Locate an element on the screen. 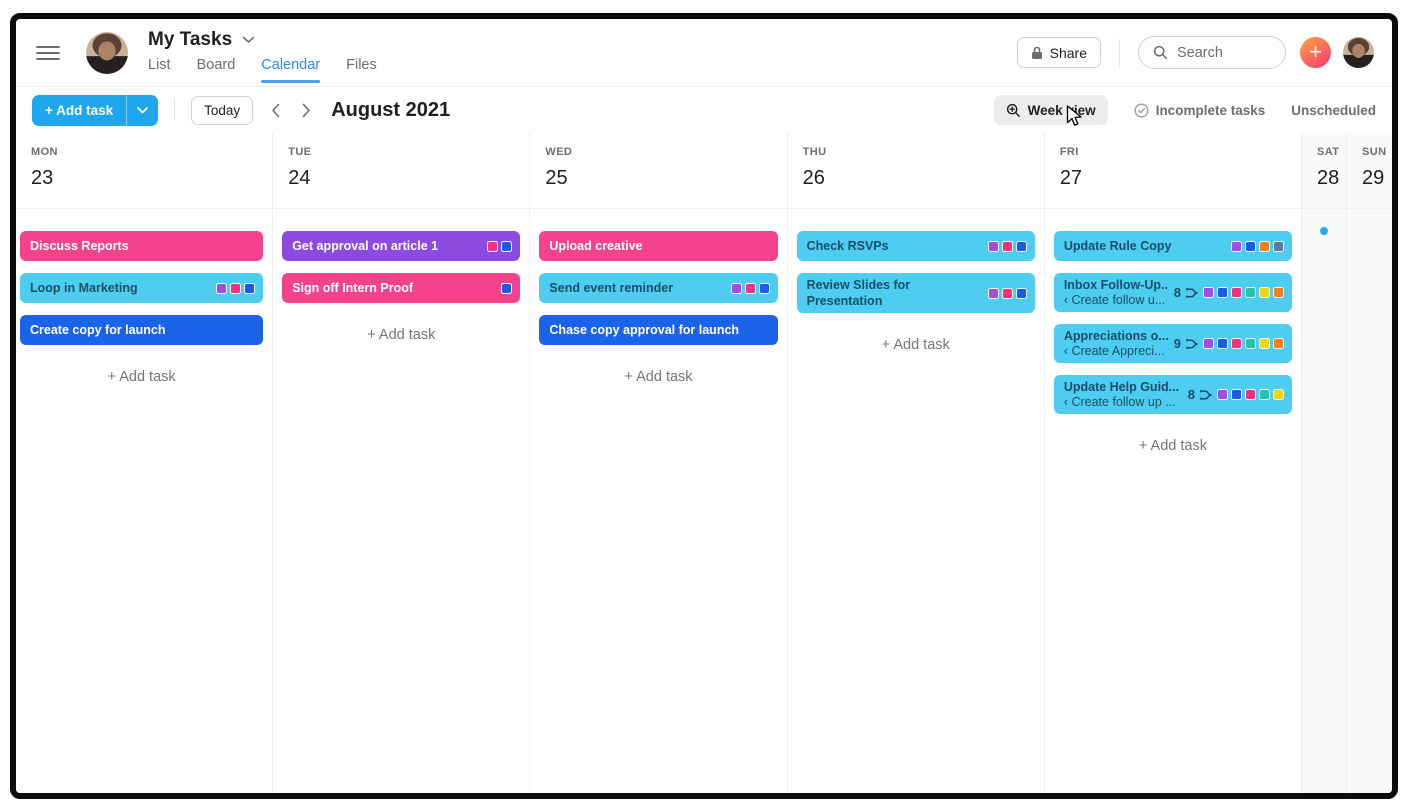 The image size is (1408, 811). share-label: Share is located at coordinates (1068, 52).